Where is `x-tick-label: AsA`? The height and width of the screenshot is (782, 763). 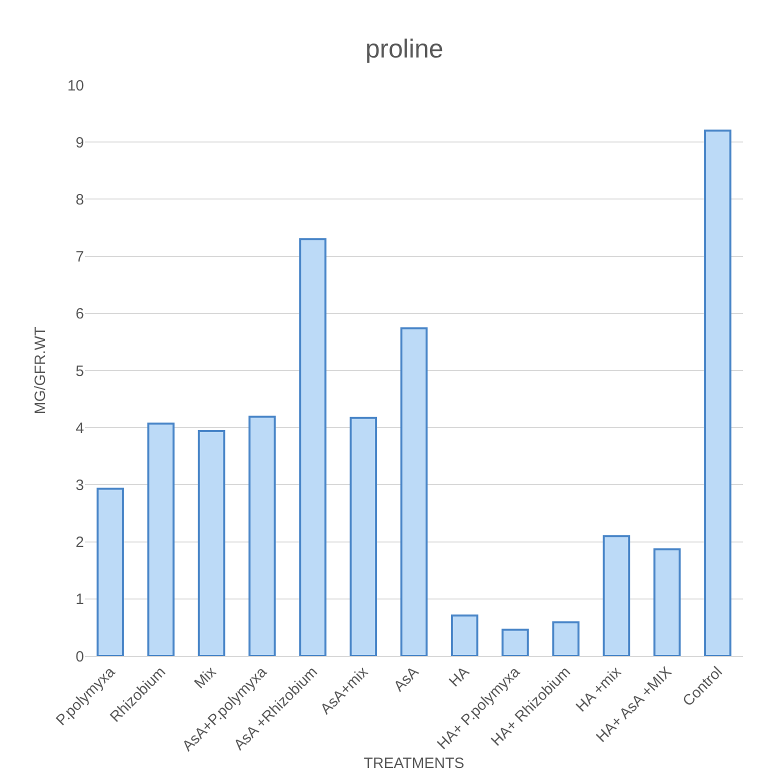 x-tick-label: AsA is located at coordinates (406, 680).